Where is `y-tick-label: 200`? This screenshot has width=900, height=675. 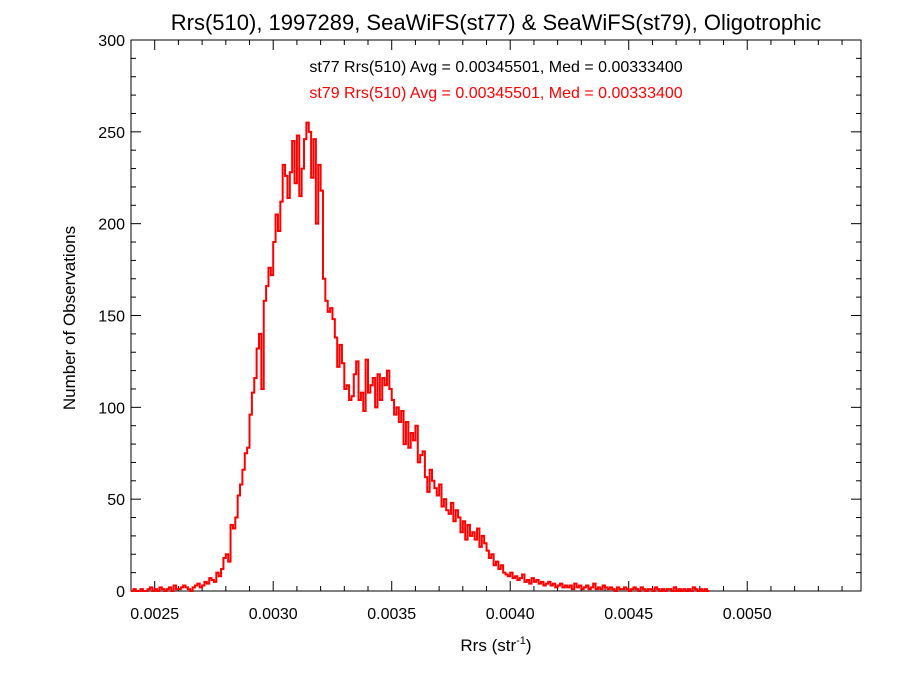
y-tick-label: 200 is located at coordinates (111, 225).